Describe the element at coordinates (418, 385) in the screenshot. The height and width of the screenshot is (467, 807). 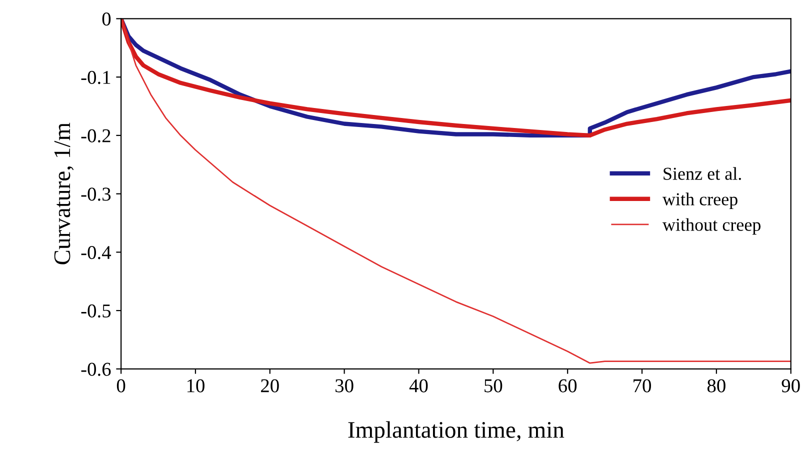
I see `x-tick-label: 40` at that location.